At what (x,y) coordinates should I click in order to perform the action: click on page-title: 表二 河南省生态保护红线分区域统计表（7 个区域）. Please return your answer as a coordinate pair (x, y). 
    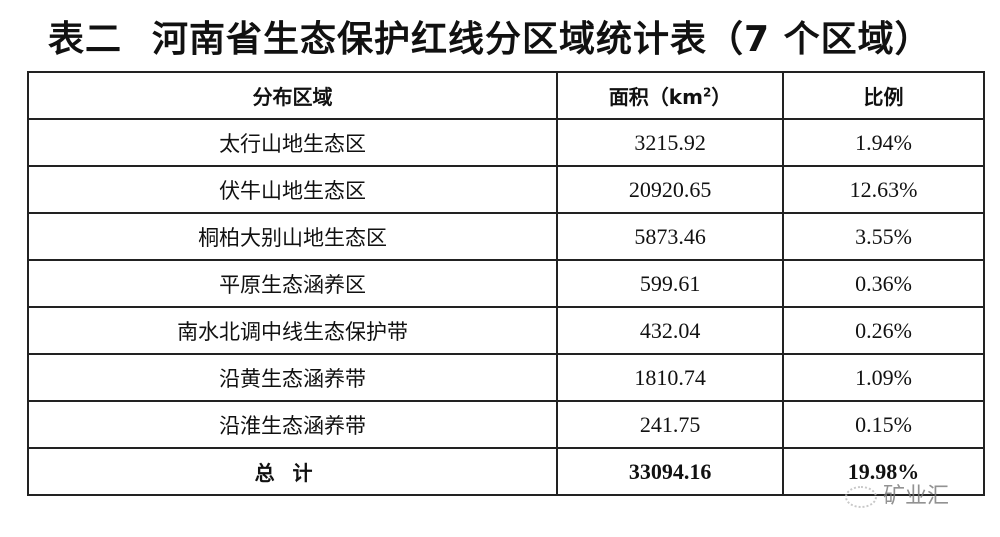
    Looking at the image, I should click on (500, 36).